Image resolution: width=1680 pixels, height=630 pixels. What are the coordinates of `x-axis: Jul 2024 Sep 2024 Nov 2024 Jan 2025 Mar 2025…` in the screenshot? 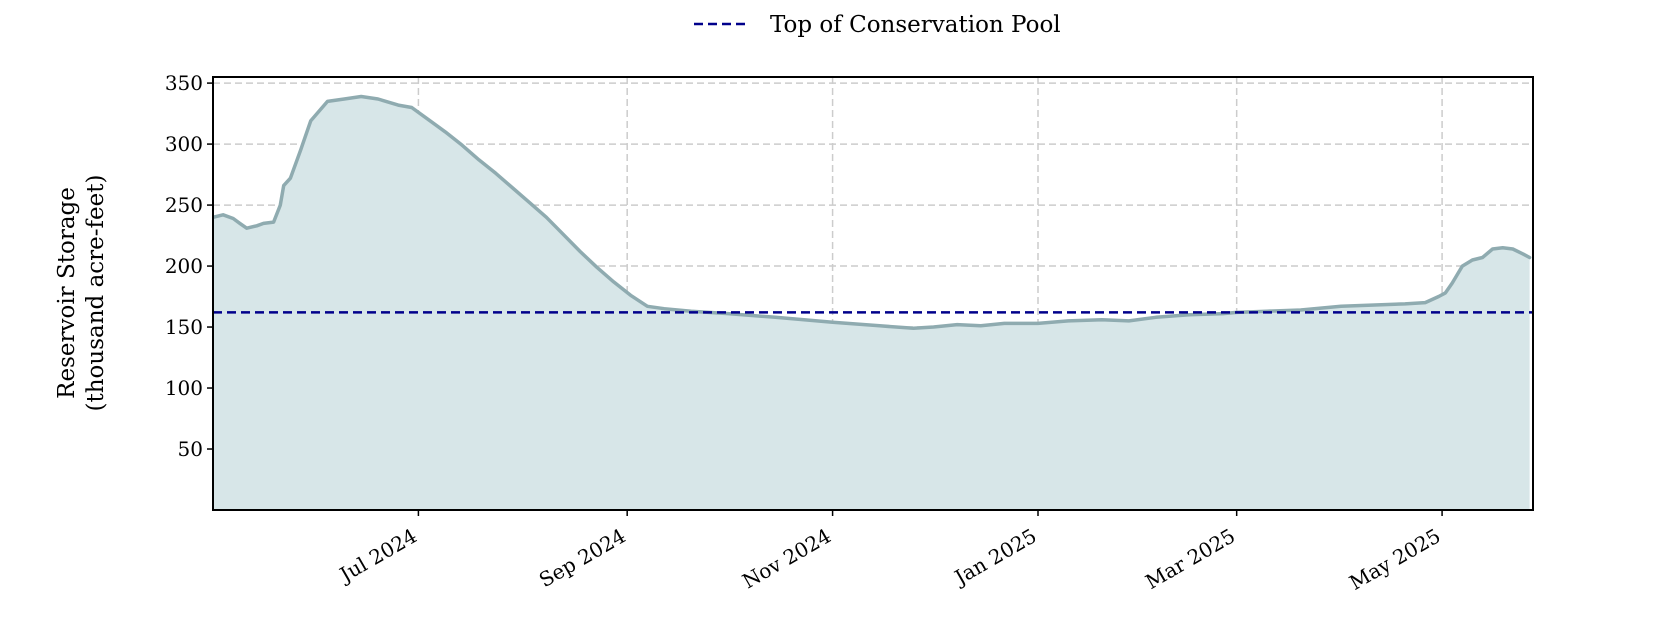 It's located at (889, 552).